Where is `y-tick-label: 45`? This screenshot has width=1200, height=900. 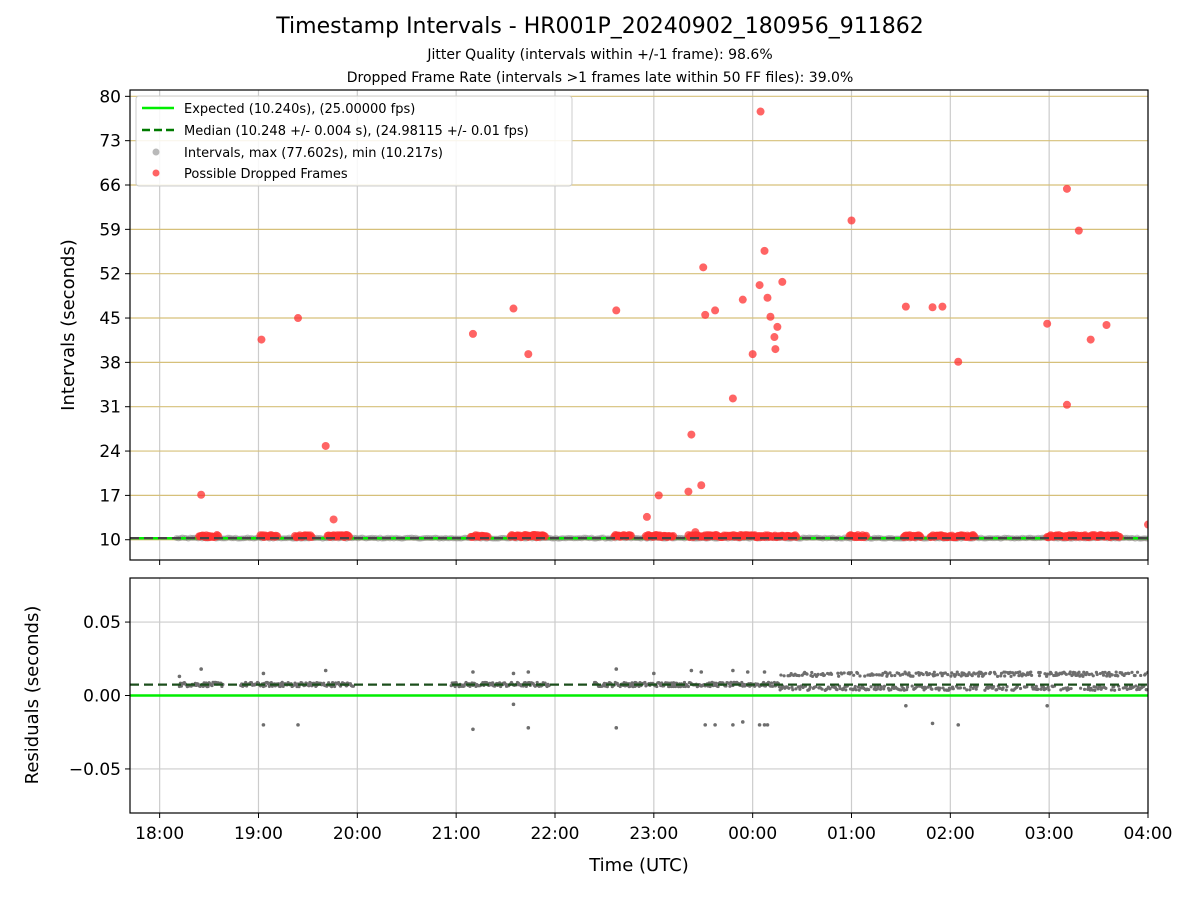 y-tick-label: 45 is located at coordinates (110, 319).